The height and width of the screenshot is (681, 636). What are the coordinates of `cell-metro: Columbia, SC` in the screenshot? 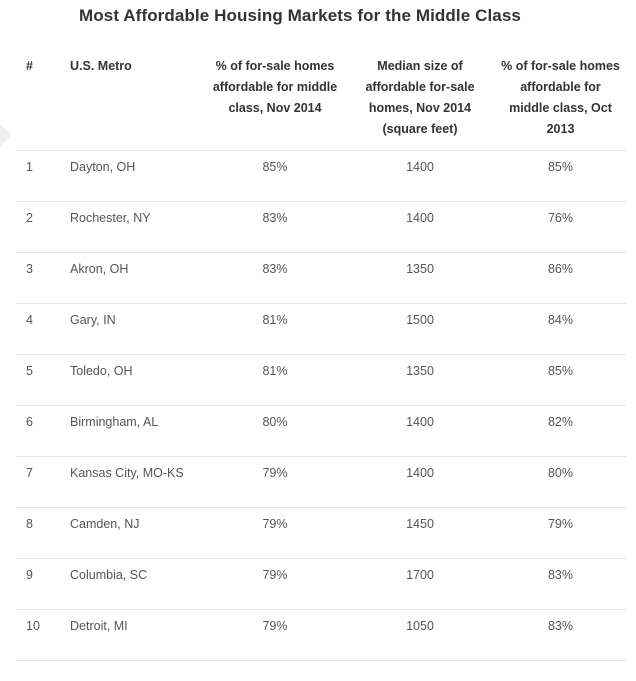 It's located at (134, 584).